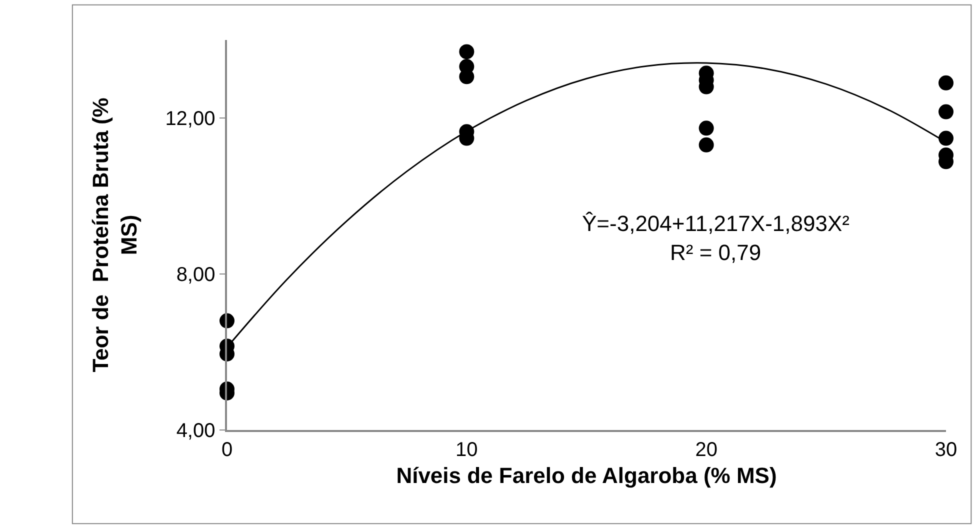 This screenshot has width=977, height=532. I want to click on y-tick-label: 4,00, so click(196, 431).